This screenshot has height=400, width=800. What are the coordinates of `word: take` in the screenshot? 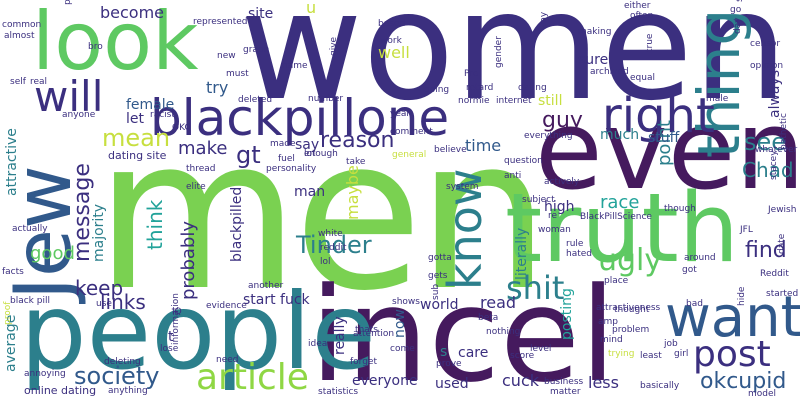 It's located at (356, 162).